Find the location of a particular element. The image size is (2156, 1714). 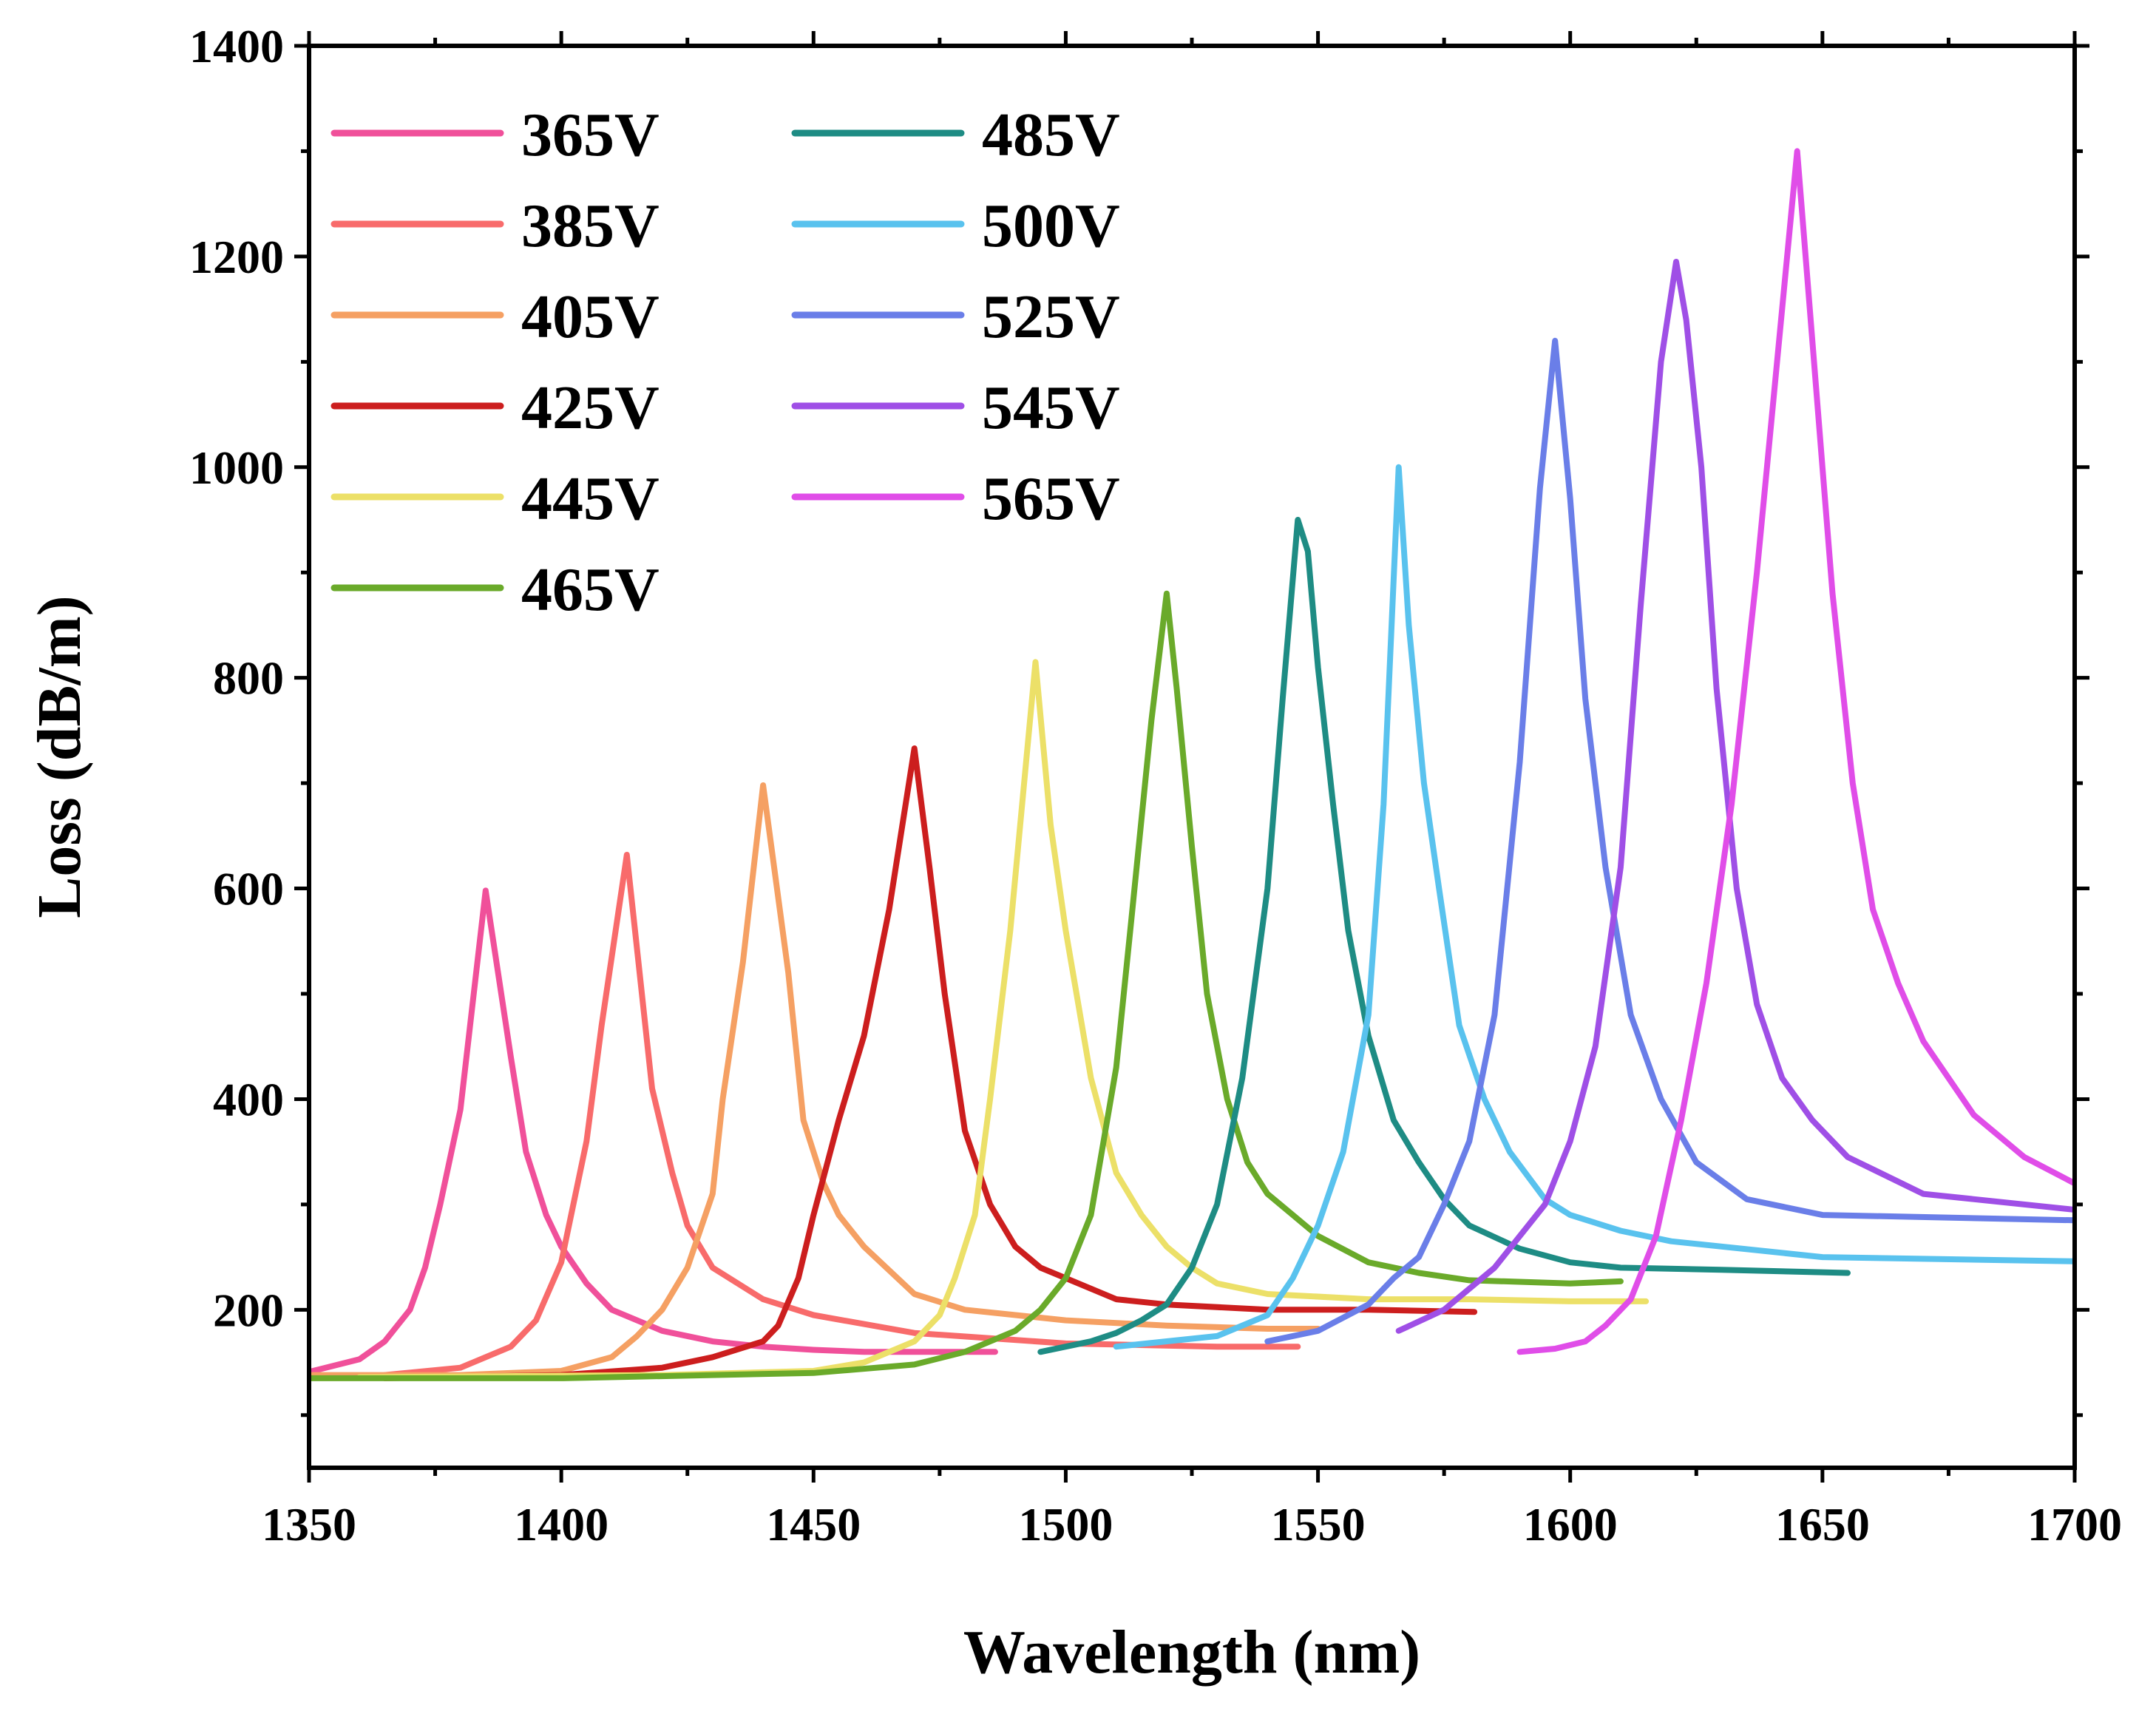

legend-label-385V: 385V is located at coordinates (590, 226).